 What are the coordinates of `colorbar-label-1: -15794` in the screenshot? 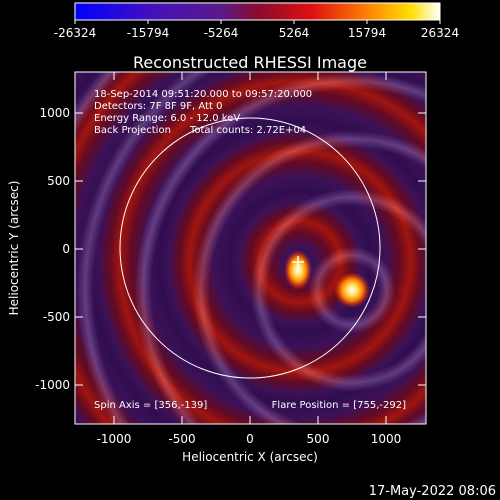 It's located at (148, 33).